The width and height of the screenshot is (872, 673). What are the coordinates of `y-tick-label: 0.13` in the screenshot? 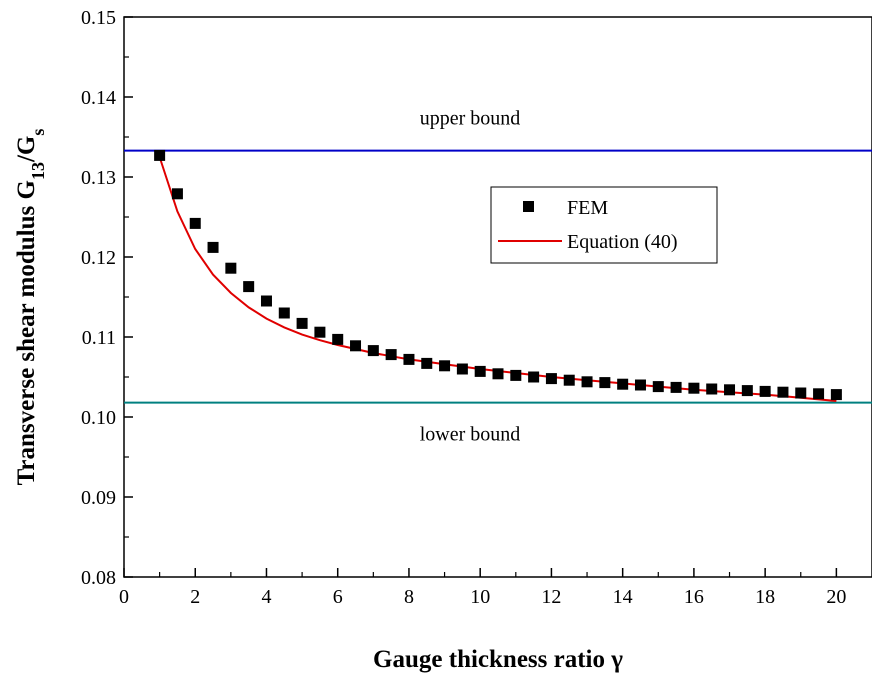 It's located at (98, 178).